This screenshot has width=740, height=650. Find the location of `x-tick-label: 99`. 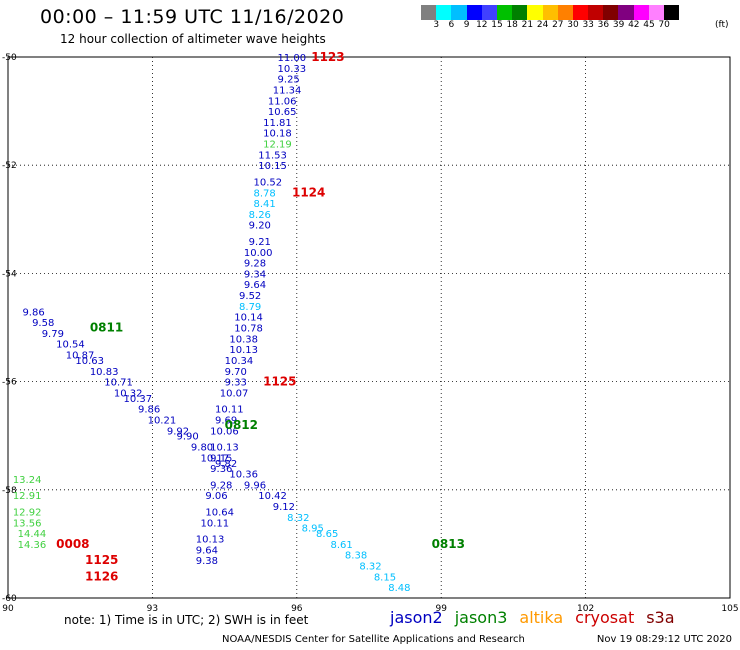

x-tick-label: 99 is located at coordinates (441, 609).